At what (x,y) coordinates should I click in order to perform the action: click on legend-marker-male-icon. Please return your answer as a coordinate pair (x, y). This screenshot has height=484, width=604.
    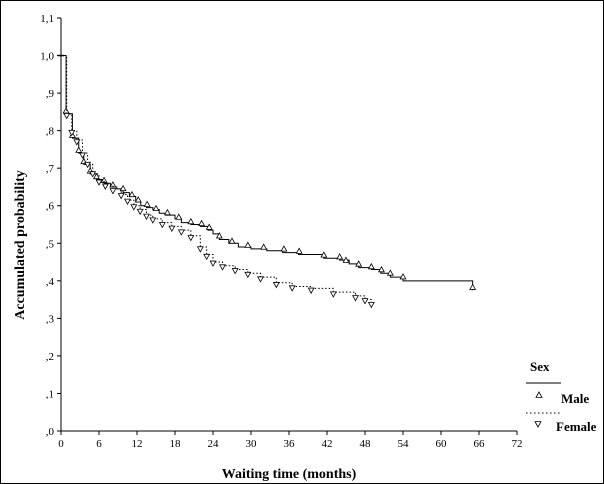
    Looking at the image, I should click on (539, 394).